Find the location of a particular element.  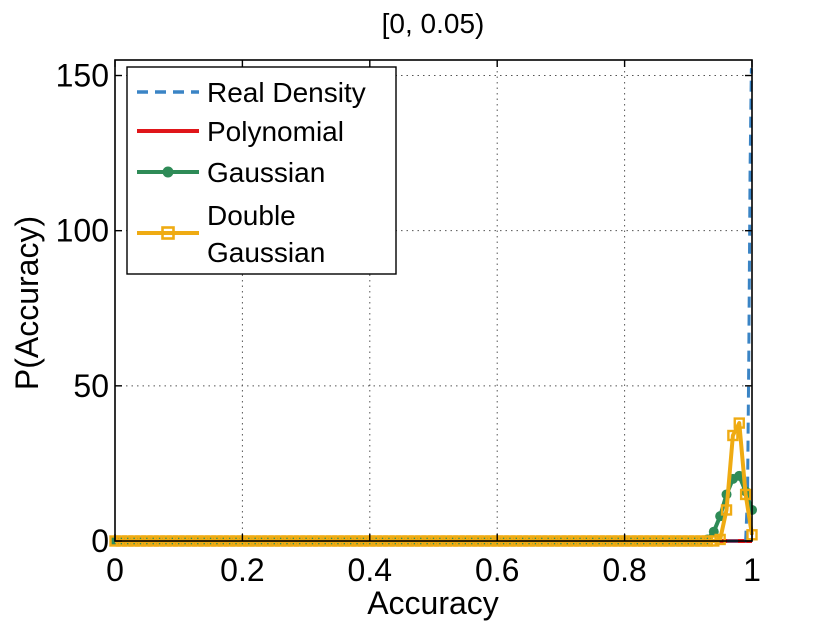

legend-marker-gaussian is located at coordinates (168, 172).